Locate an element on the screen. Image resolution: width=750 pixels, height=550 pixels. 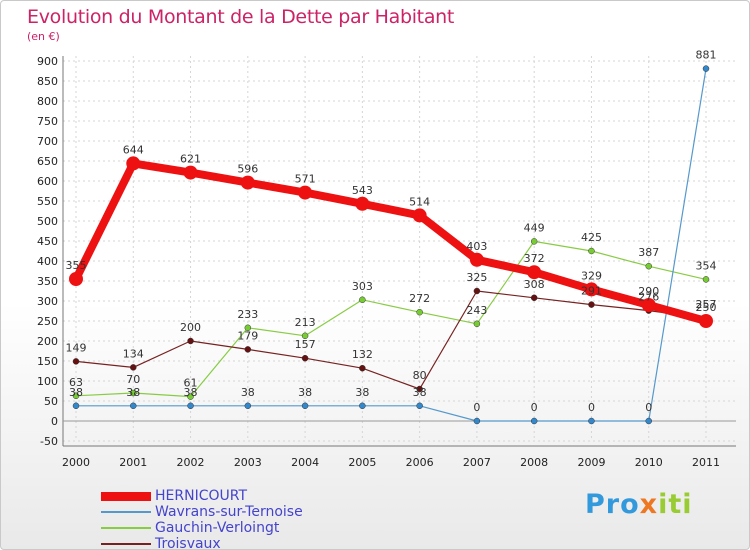
y-tick-label: 0 is located at coordinates (54, 421).